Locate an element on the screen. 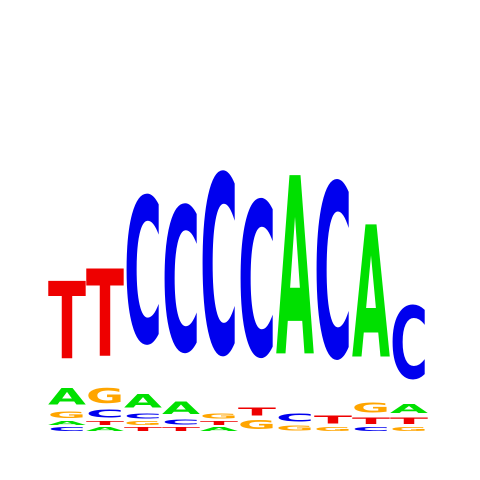  logo-position-7: GCA is located at coordinates (295, 279).